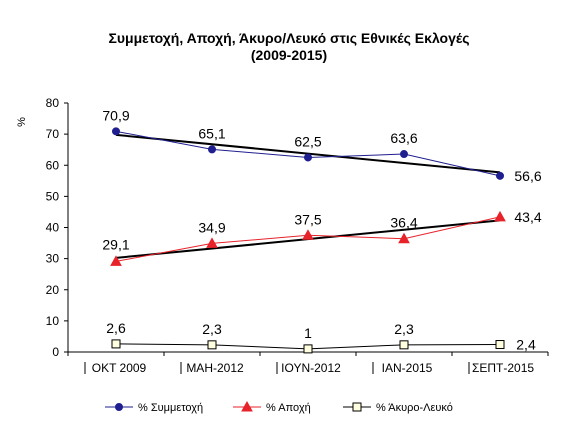  Describe the element at coordinates (53, 196) in the screenshot. I see `y-tick-label: 50` at that location.